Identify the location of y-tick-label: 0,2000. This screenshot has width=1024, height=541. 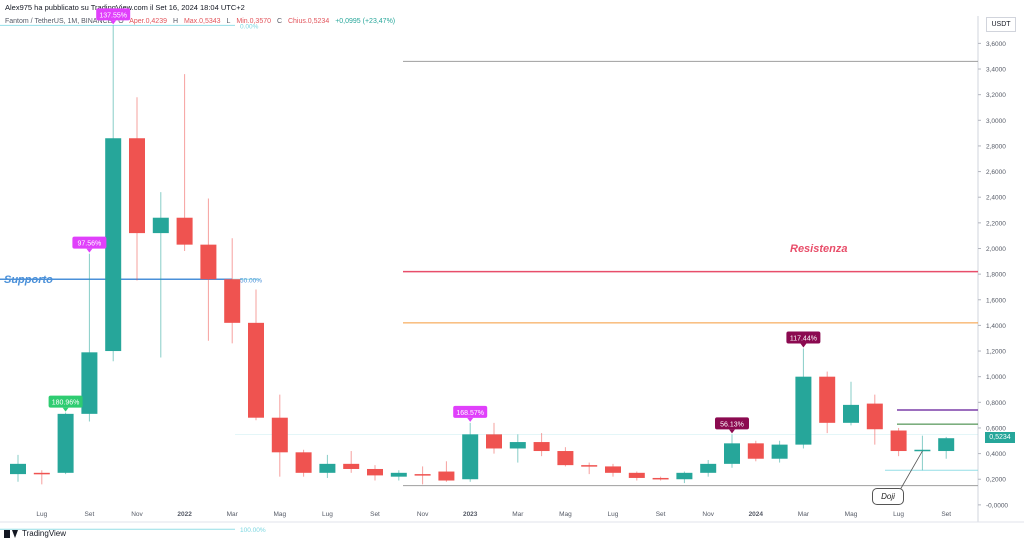
(996, 480).